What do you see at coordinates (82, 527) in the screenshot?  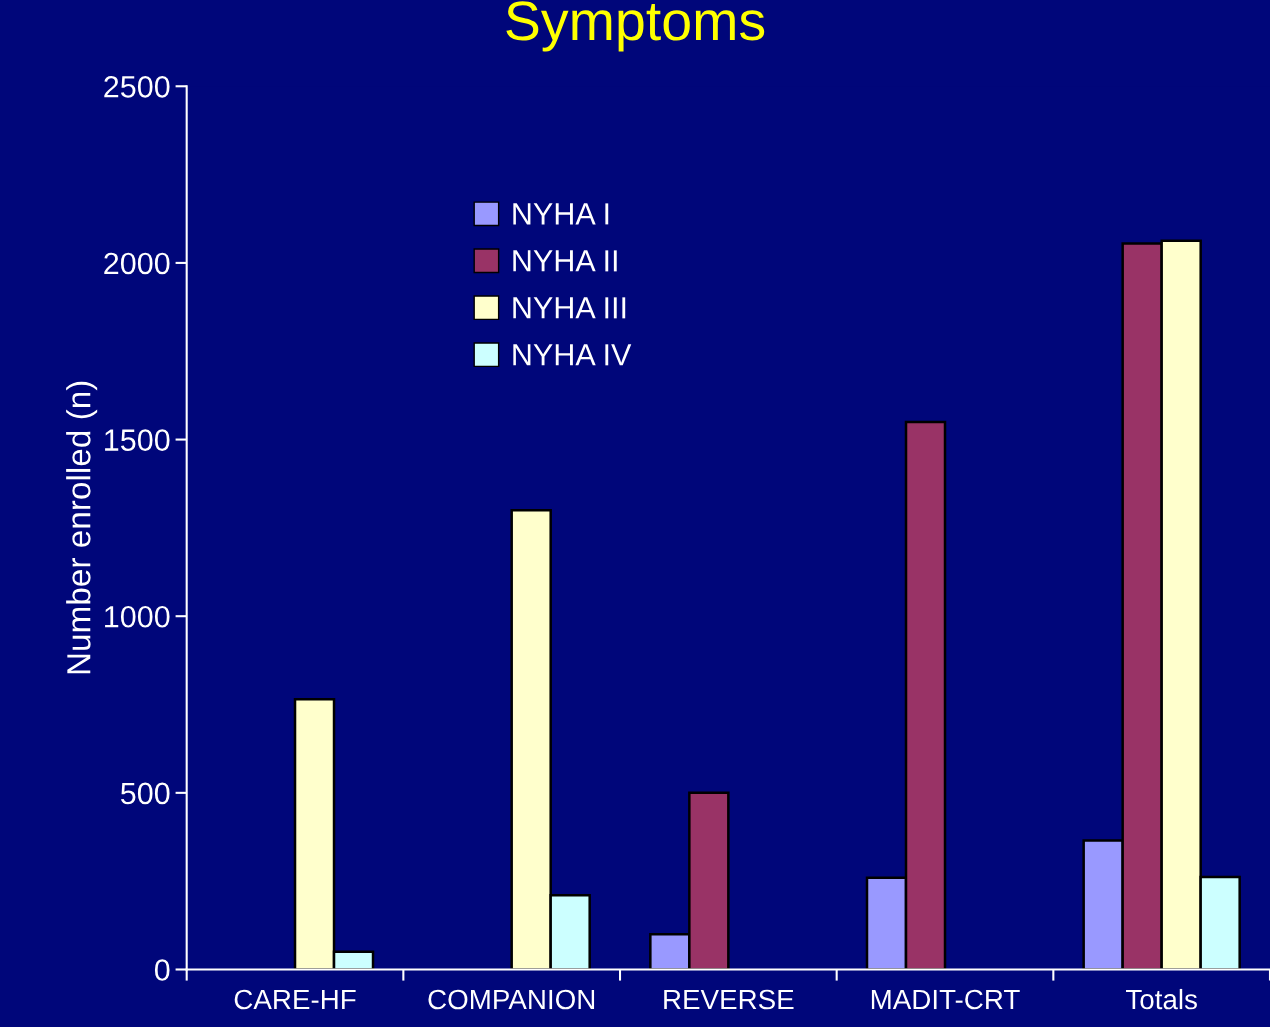 I see `y-axis-title: Number enrolled (n)` at bounding box center [82, 527].